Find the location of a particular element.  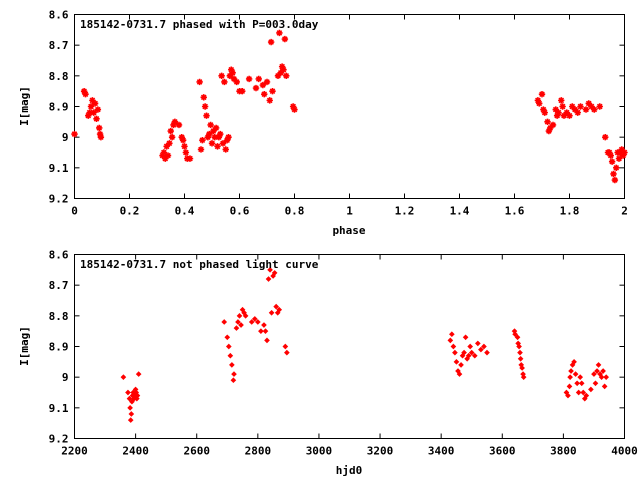

x-tick-label: 1.8 is located at coordinates (570, 211).